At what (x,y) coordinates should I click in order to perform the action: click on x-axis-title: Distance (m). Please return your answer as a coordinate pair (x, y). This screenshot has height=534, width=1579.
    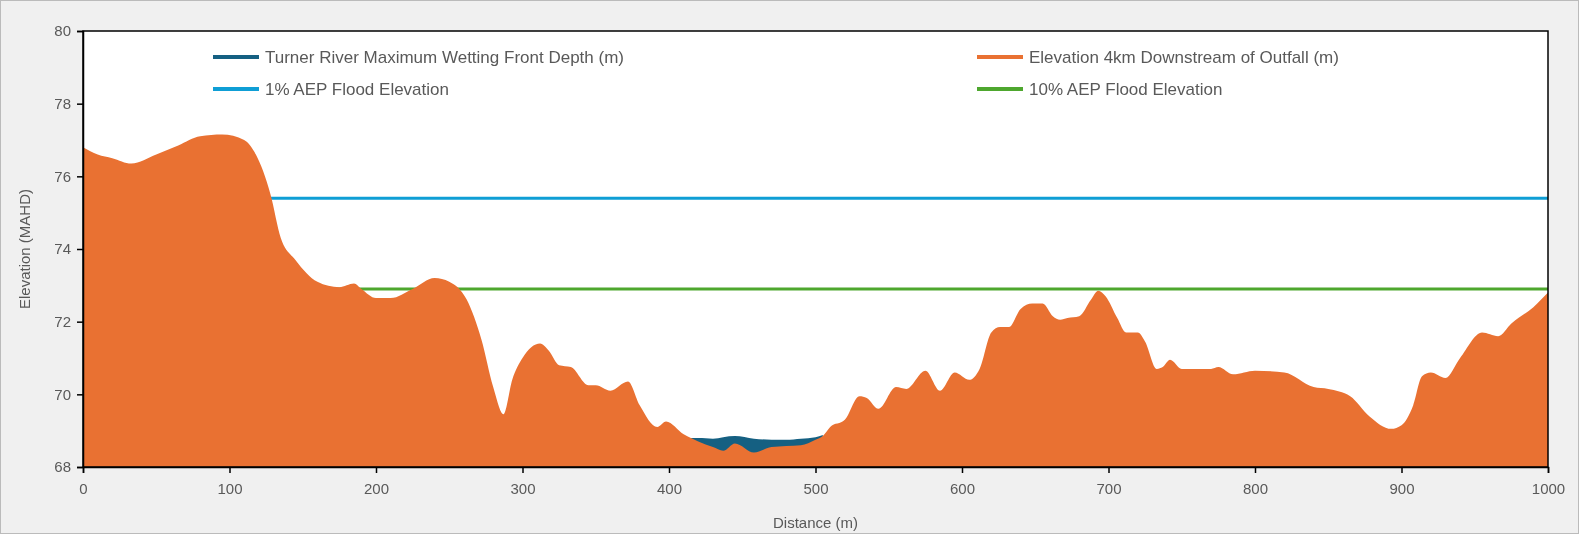
    Looking at the image, I should click on (815, 522).